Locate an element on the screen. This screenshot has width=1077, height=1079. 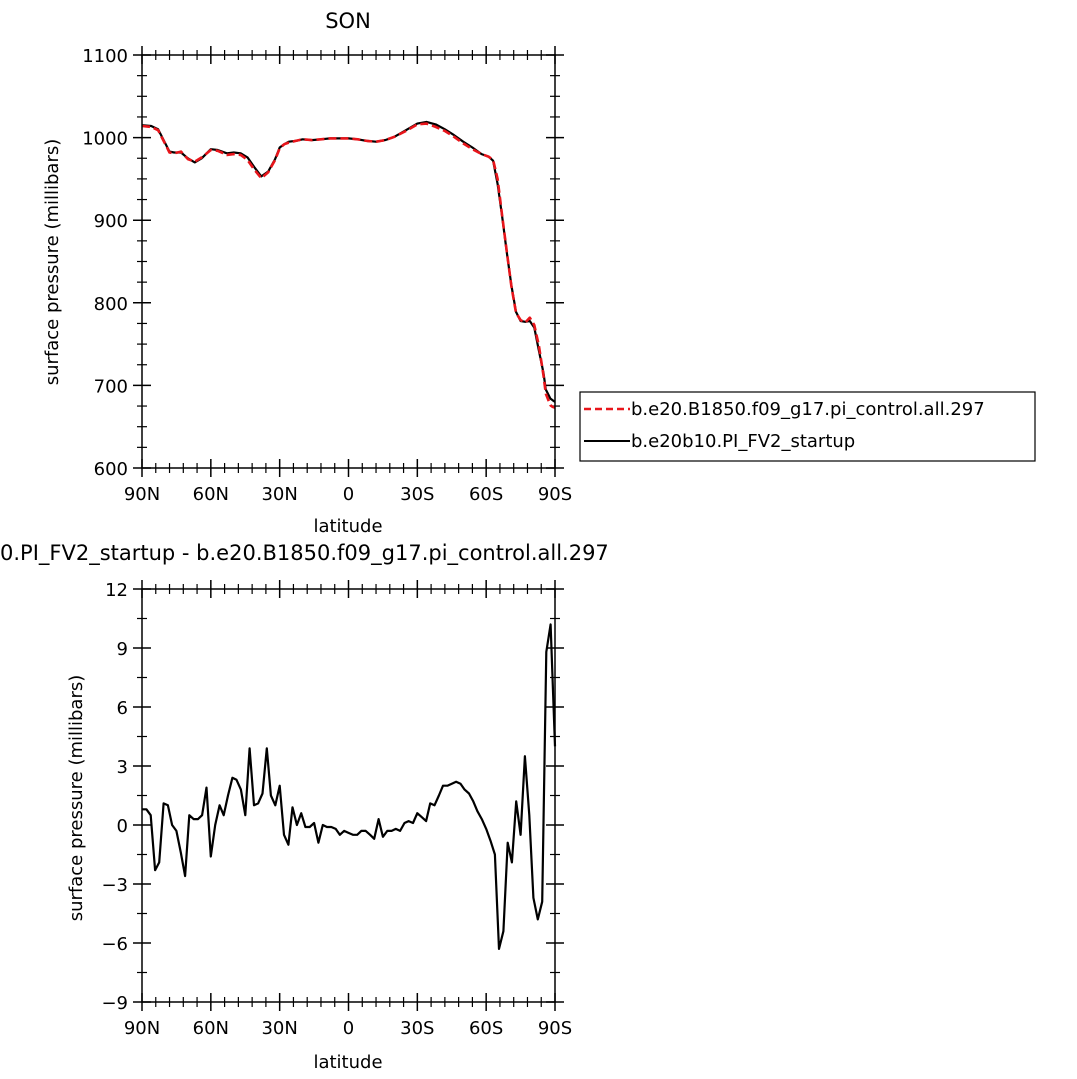
y-tick-label: −3 is located at coordinates (114, 885).